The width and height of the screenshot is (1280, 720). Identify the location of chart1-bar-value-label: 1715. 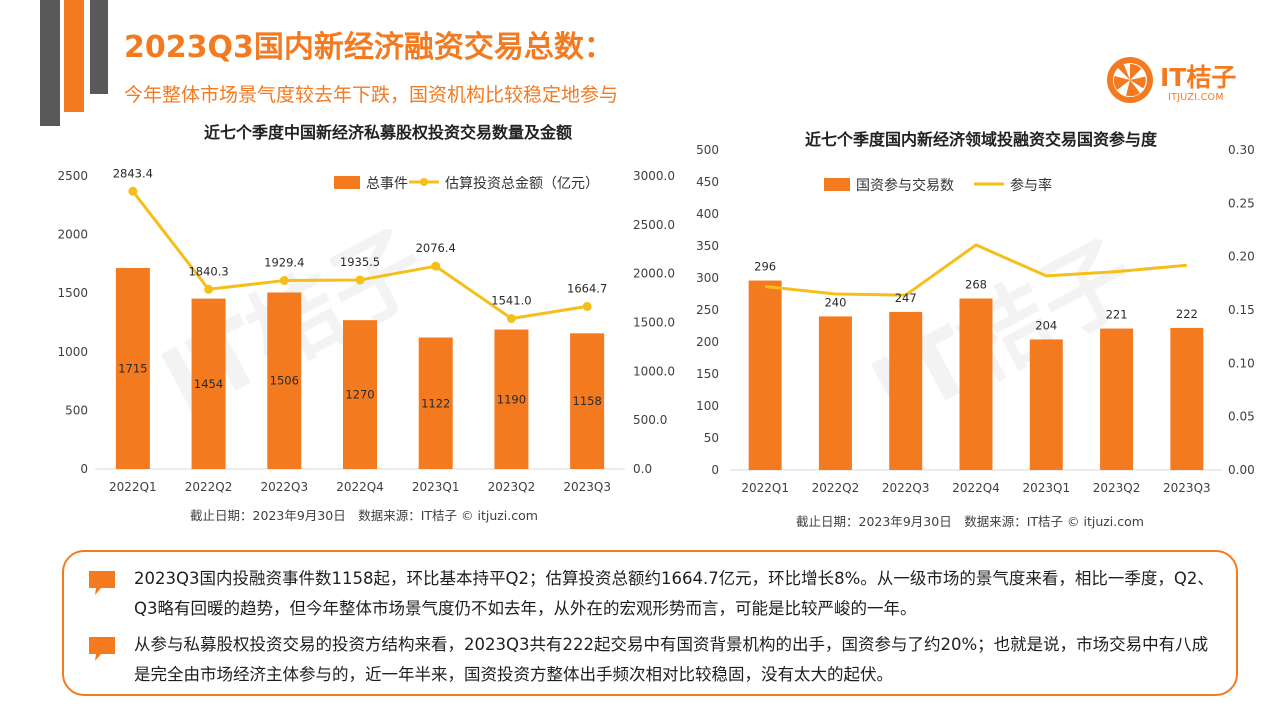
(132, 369).